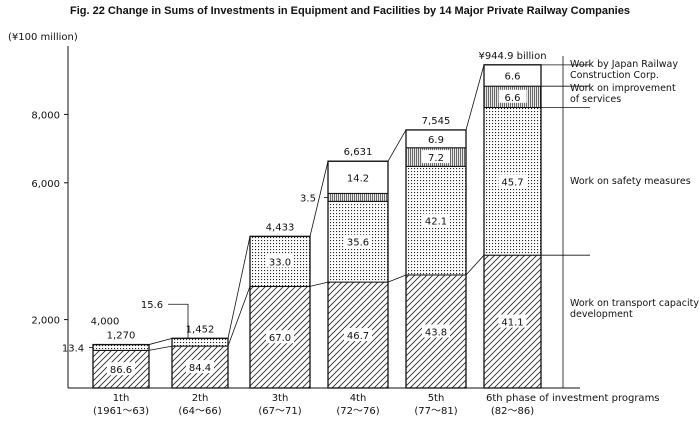 This screenshot has width=700, height=426. I want to click on segment-value-label: 41.1, so click(512, 323).